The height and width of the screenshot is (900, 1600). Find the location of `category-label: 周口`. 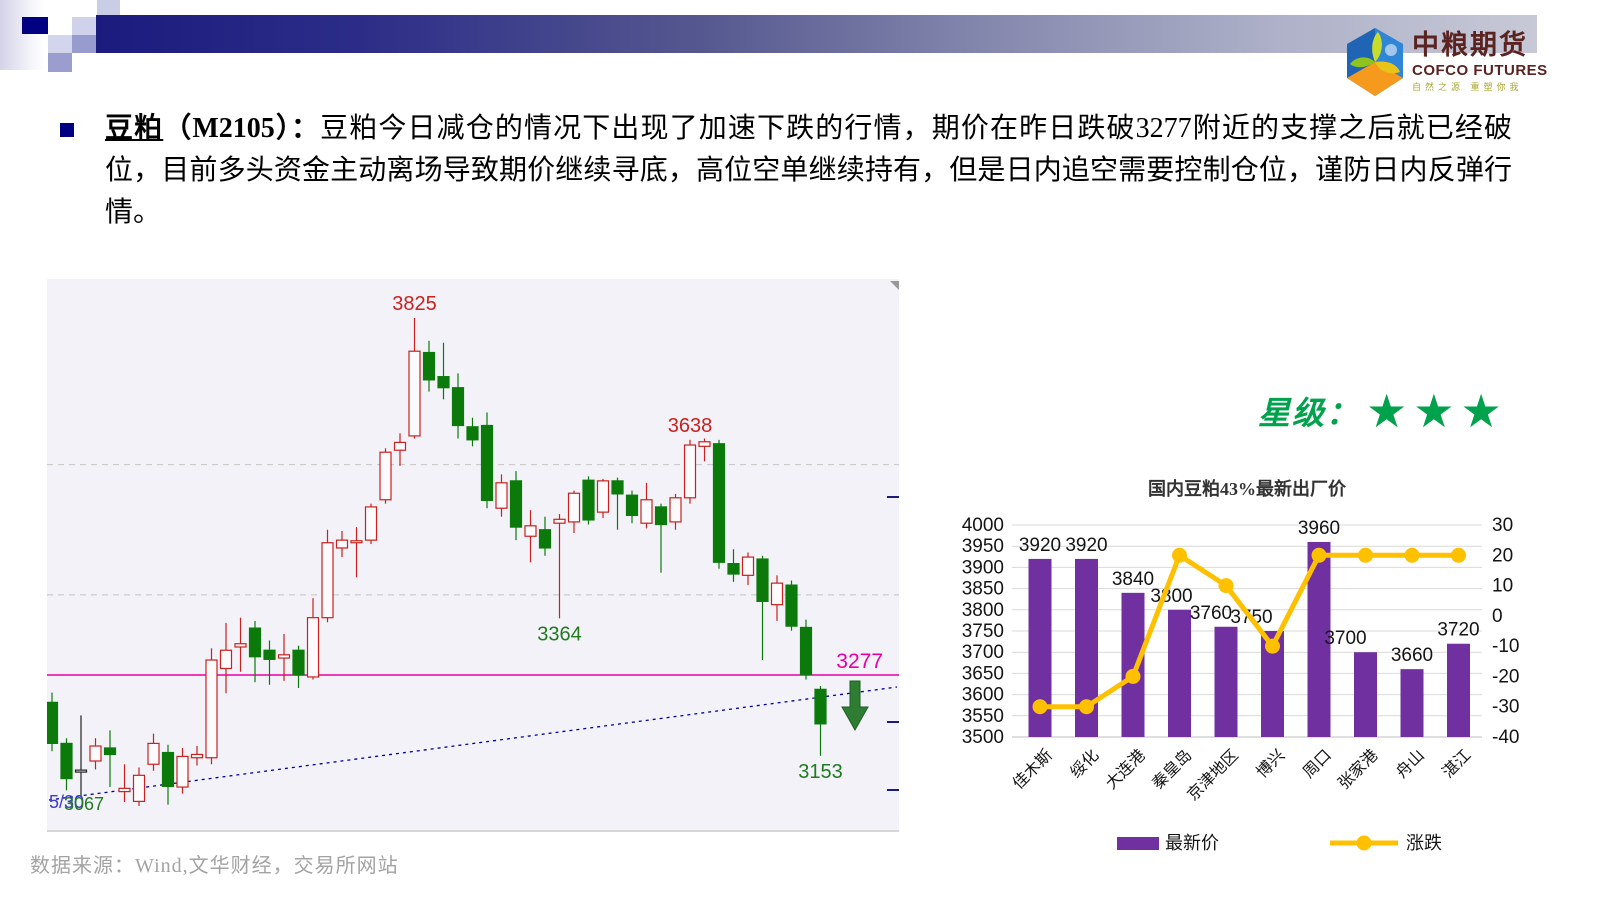

category-label: 周口 is located at coordinates (1317, 764).